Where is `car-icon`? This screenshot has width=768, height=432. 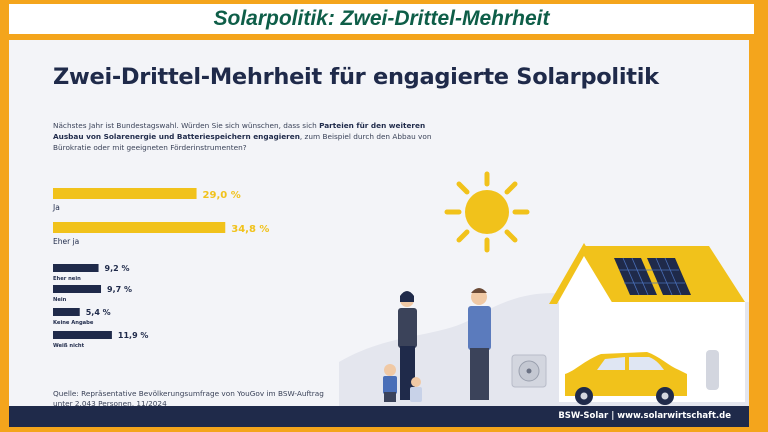
car-icon is located at coordinates (626, 378).